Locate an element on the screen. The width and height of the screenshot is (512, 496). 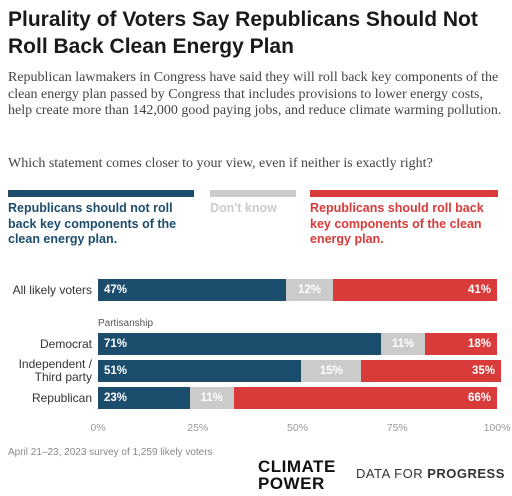
logo: DATA FOR PROGRESS is located at coordinates (430, 473).